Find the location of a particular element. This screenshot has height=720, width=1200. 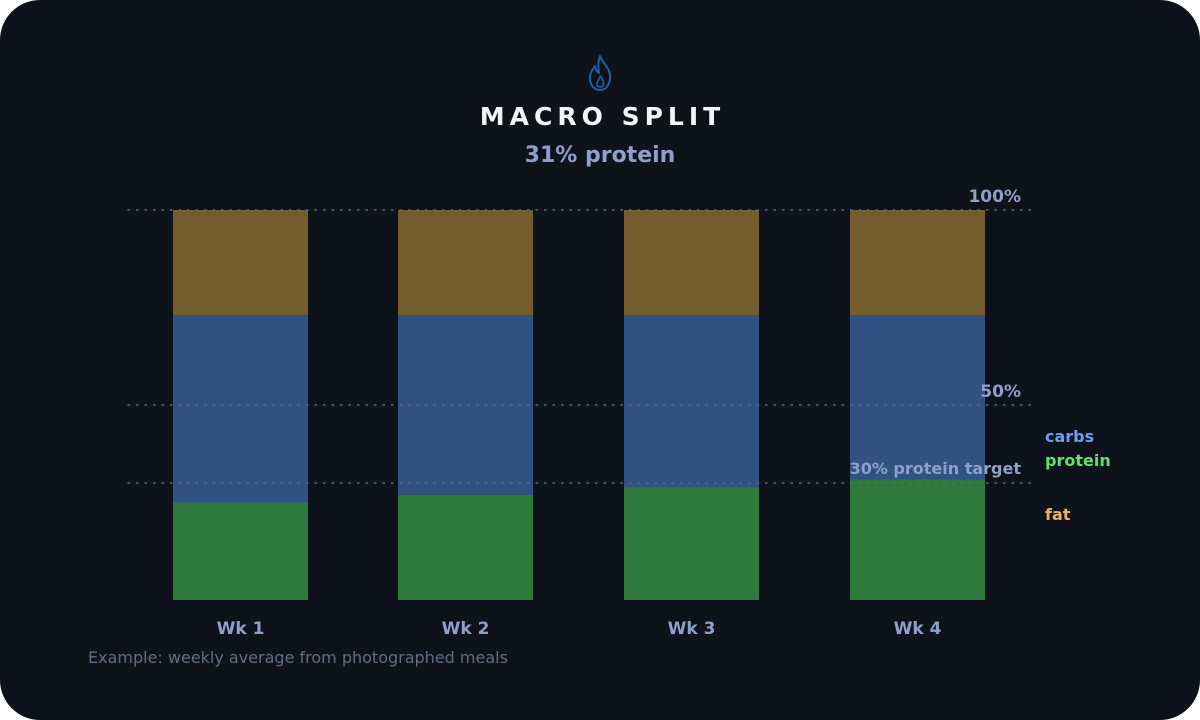

legend-label-fat: fat is located at coordinates (1058, 514).